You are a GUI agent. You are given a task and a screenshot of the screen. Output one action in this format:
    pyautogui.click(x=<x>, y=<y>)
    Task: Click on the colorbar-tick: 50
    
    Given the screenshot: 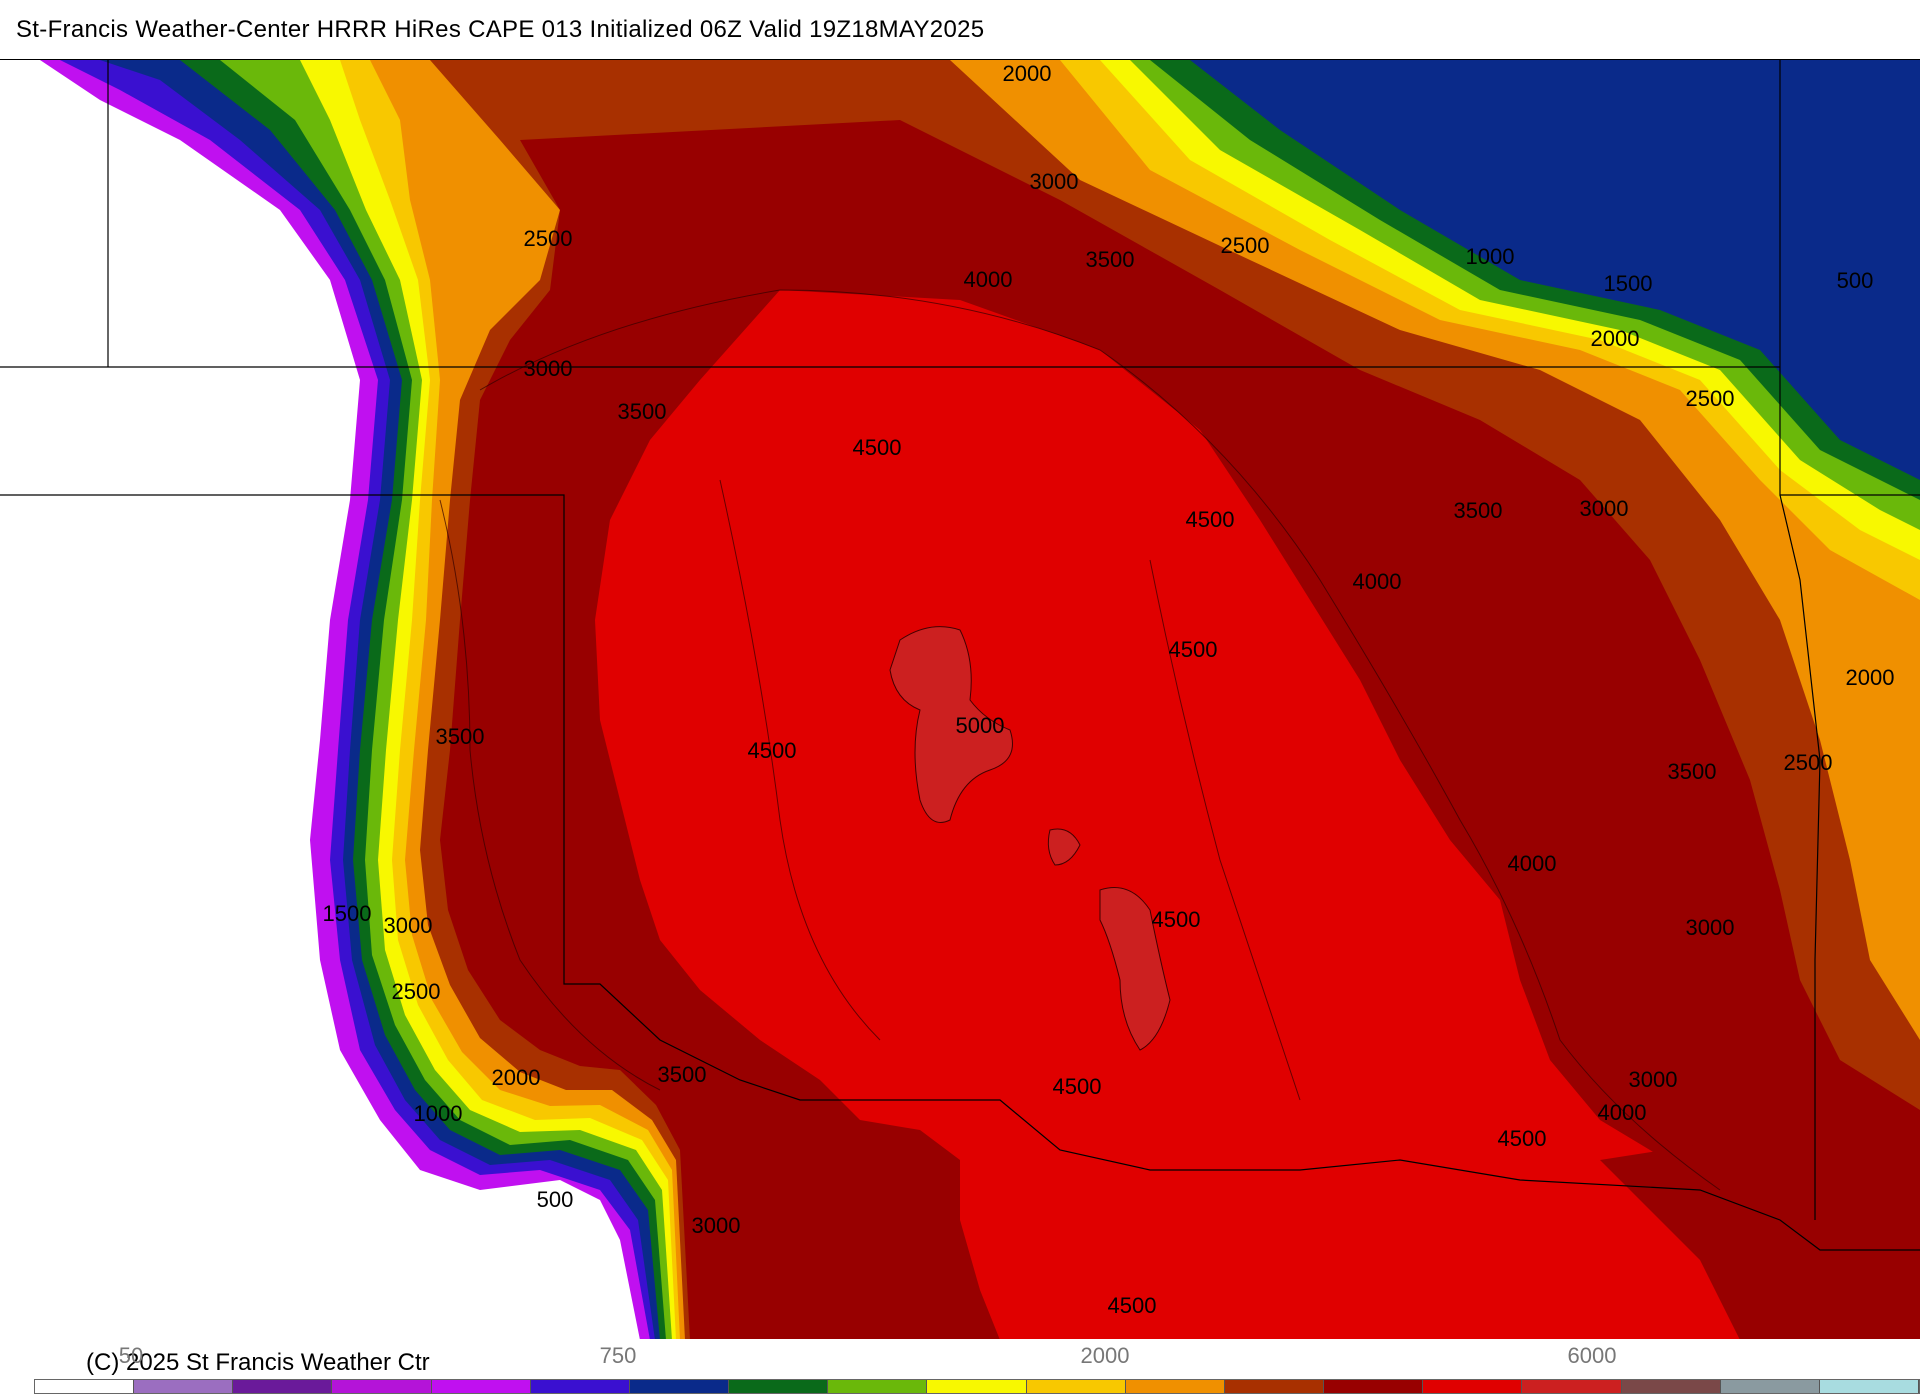 What is the action you would take?
    pyautogui.click(x=131, y=1355)
    